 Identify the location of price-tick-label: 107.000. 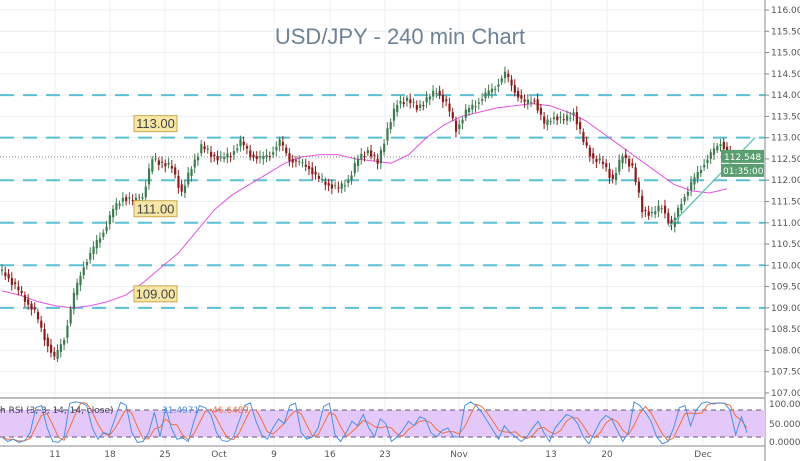
(785, 394).